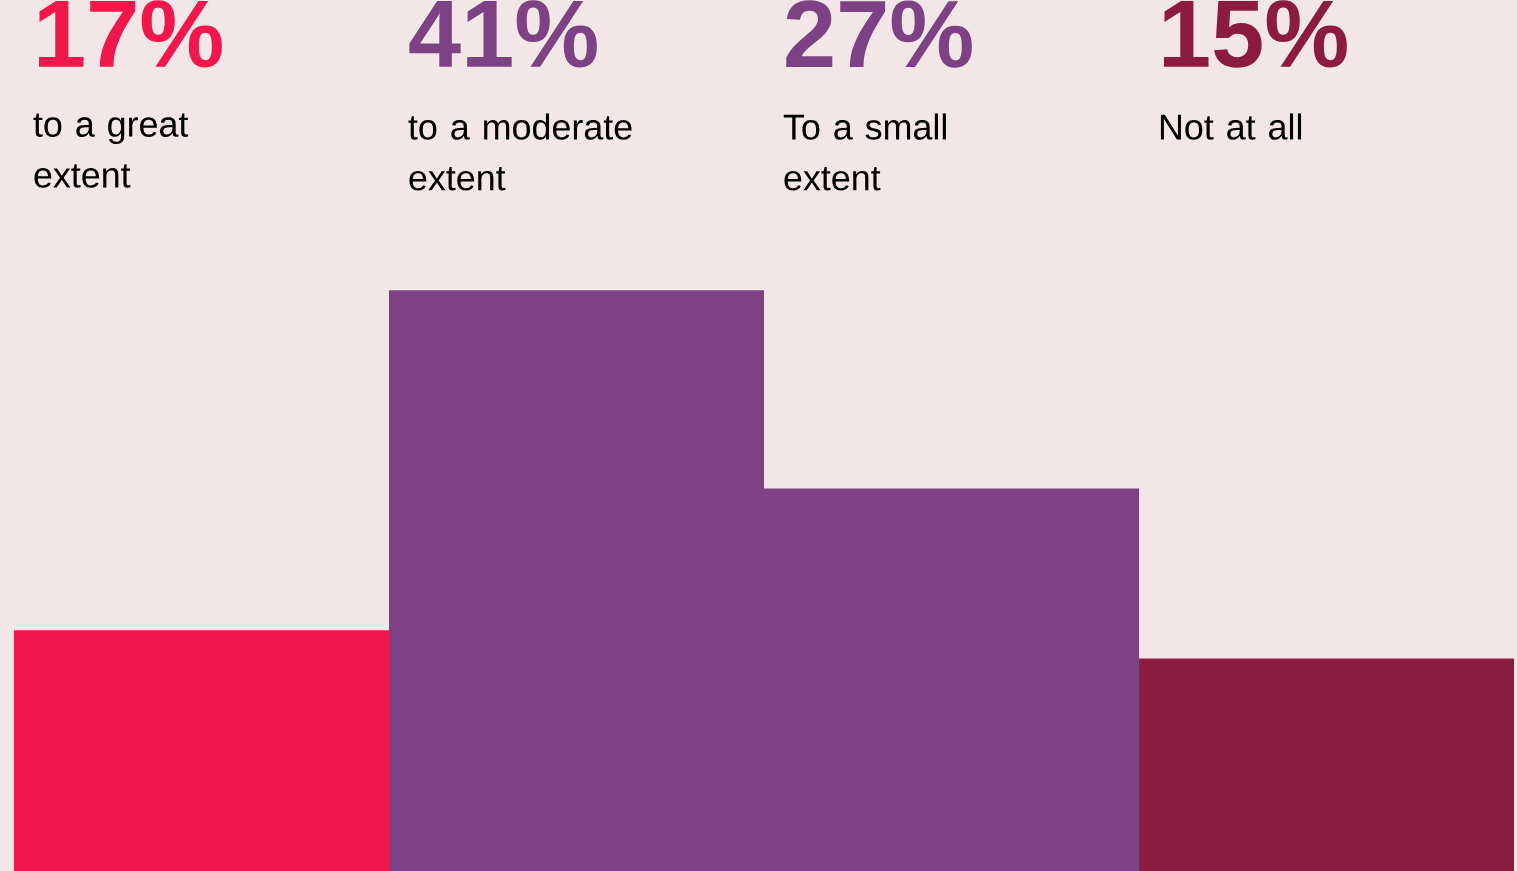 The height and width of the screenshot is (871, 1517). What do you see at coordinates (864, 152) in the screenshot?
I see `x-tick-label: To a small extent` at bounding box center [864, 152].